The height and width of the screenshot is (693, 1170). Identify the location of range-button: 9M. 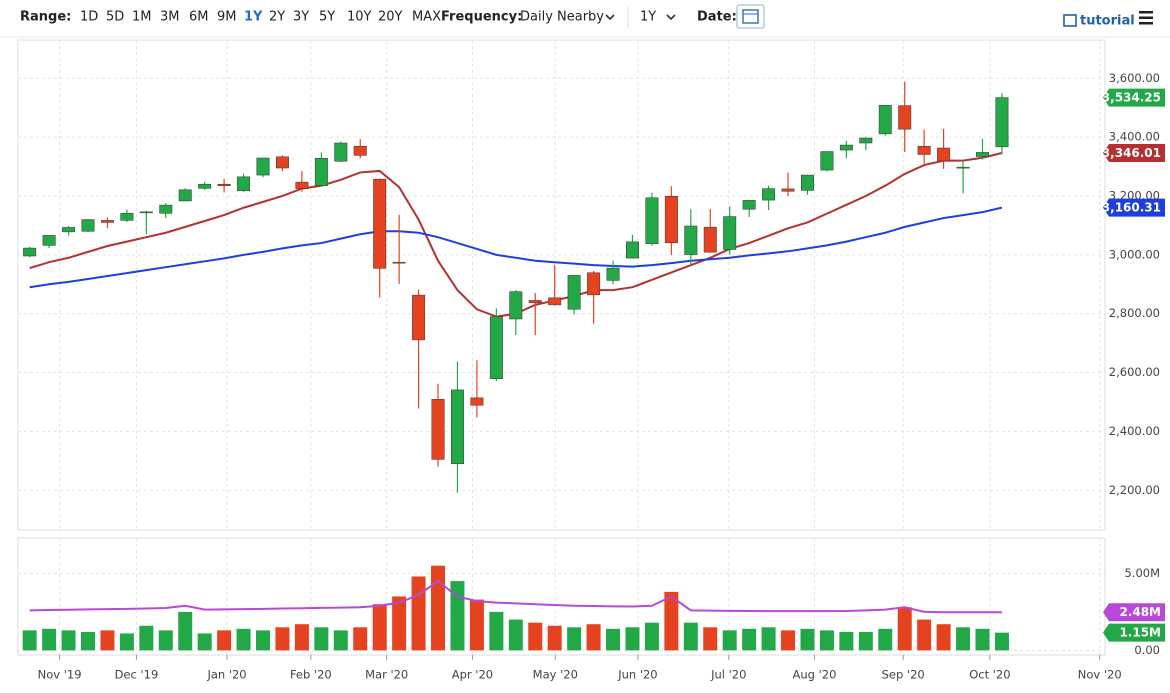
(227, 17).